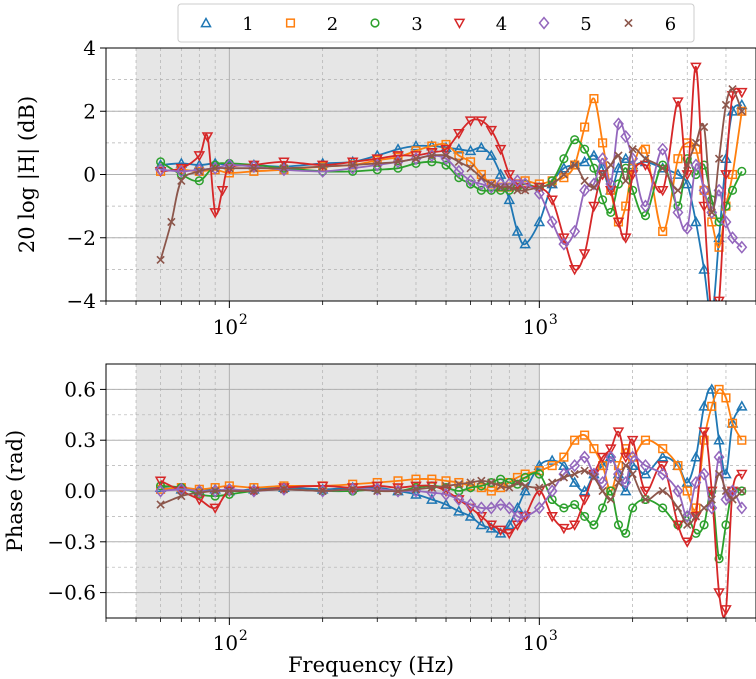 The height and width of the screenshot is (679, 756). What do you see at coordinates (89, 175) in the screenshot?
I see `y-tick-label: 0` at bounding box center [89, 175].